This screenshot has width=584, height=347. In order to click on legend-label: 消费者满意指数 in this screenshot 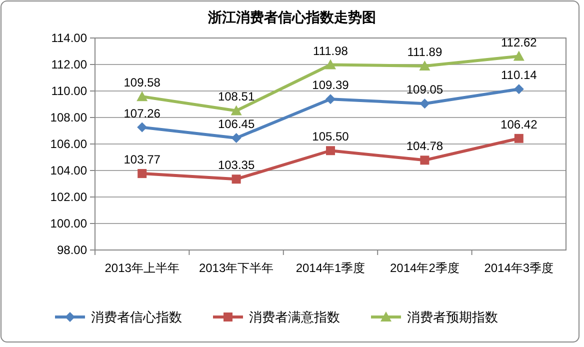, I will do `click(294, 317)`.